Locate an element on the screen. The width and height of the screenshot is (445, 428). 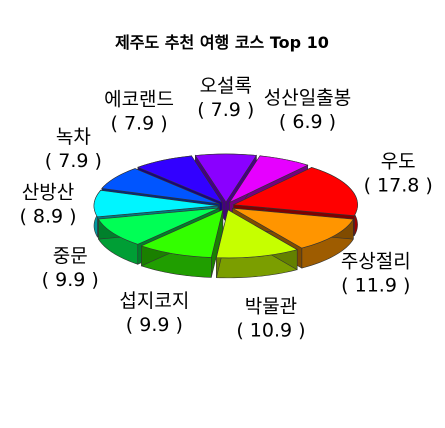
slice-value-label-5: ( 7.9 ) is located at coordinates (73, 161).